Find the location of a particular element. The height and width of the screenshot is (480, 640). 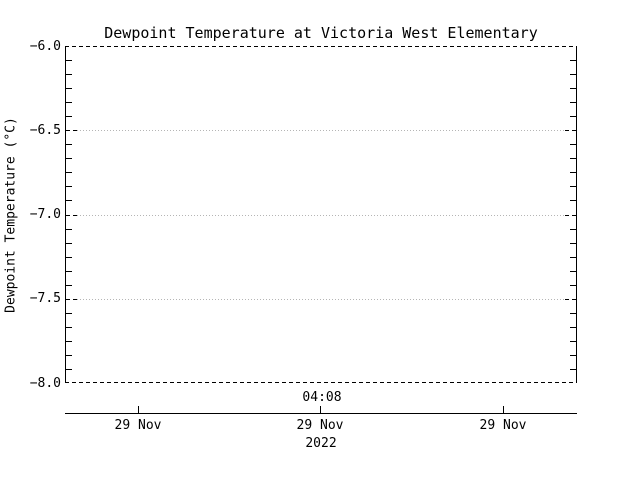

y-tick-label: −6.5 is located at coordinates (45, 130).